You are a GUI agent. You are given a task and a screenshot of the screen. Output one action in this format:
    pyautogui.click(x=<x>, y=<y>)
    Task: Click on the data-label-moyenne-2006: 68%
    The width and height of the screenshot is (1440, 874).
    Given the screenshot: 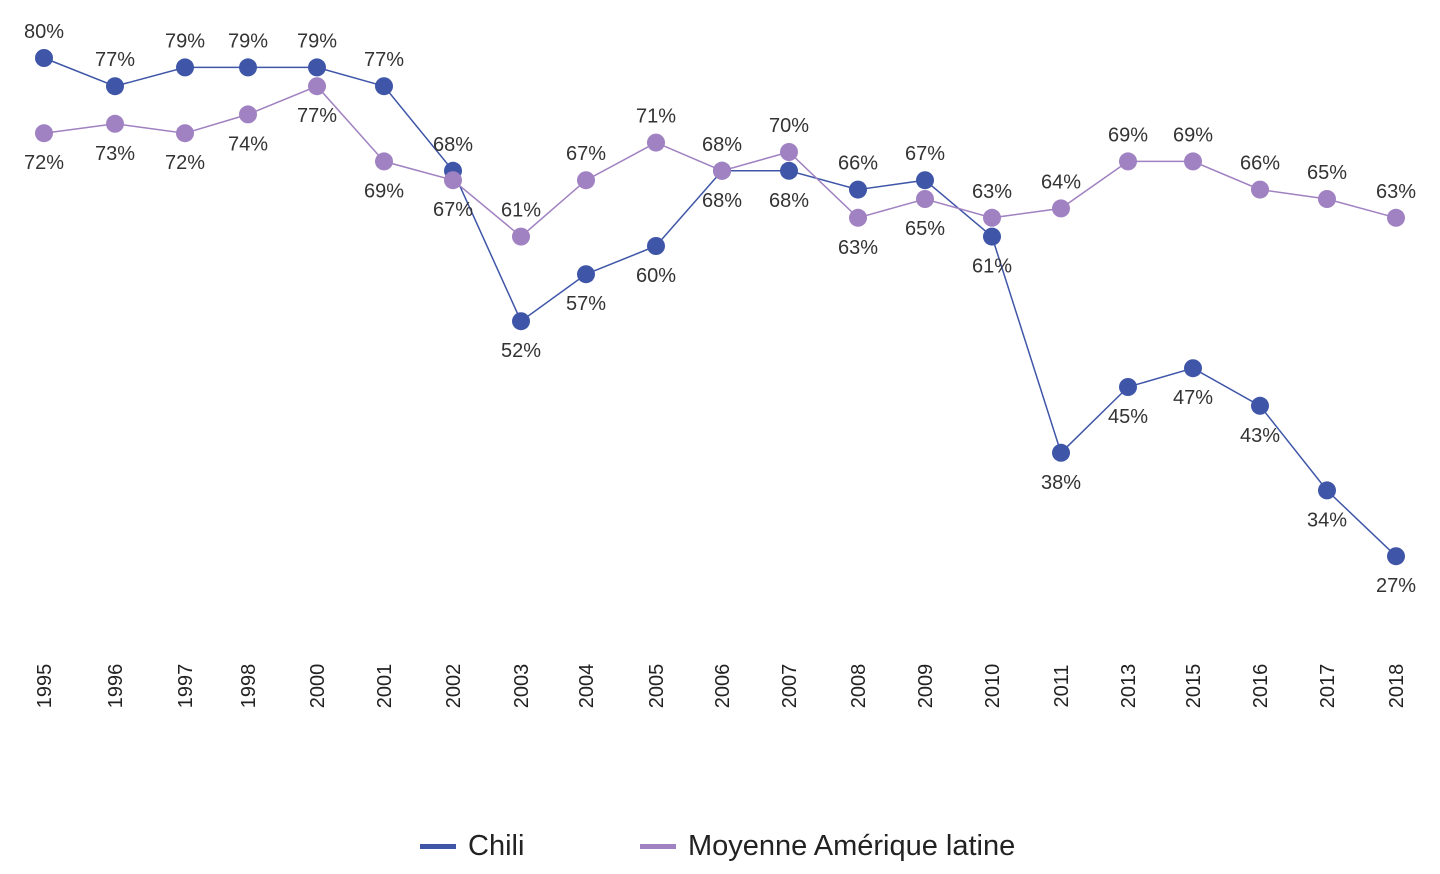 What is the action you would take?
    pyautogui.click(x=722, y=145)
    